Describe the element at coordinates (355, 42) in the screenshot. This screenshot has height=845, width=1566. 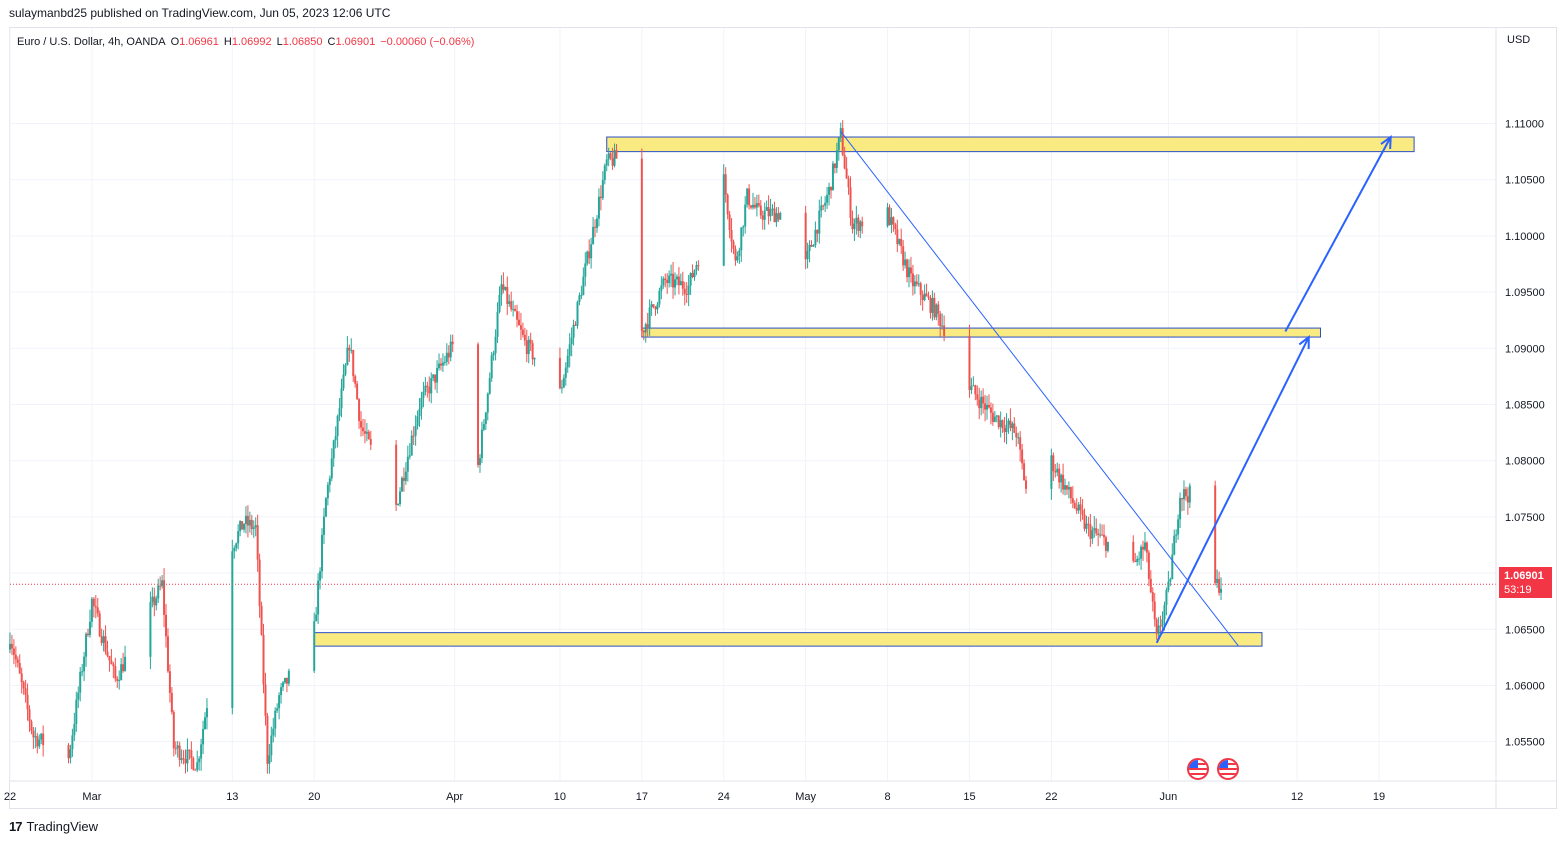
I see `close-value: 1.06901` at that location.